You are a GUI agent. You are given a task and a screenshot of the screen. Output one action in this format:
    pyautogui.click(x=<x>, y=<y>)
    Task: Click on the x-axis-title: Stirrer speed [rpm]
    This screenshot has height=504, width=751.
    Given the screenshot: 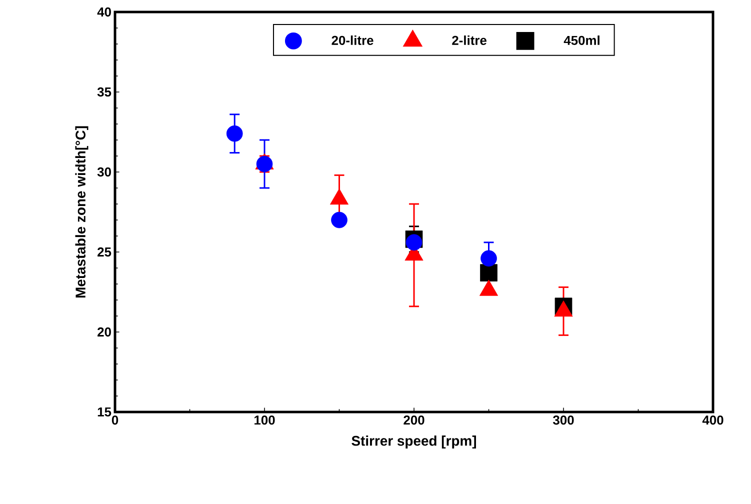 What is the action you would take?
    pyautogui.click(x=414, y=442)
    